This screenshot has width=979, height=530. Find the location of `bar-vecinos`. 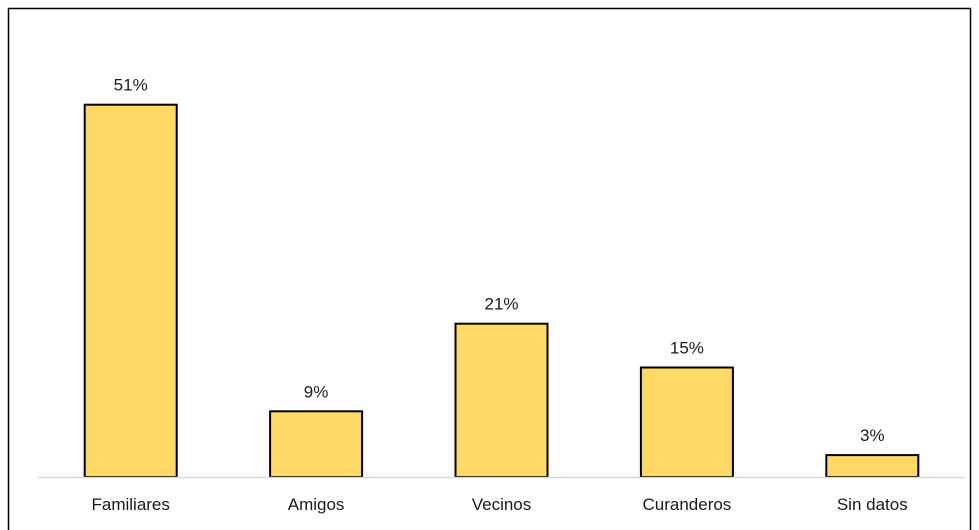

bar-vecinos is located at coordinates (501, 400).